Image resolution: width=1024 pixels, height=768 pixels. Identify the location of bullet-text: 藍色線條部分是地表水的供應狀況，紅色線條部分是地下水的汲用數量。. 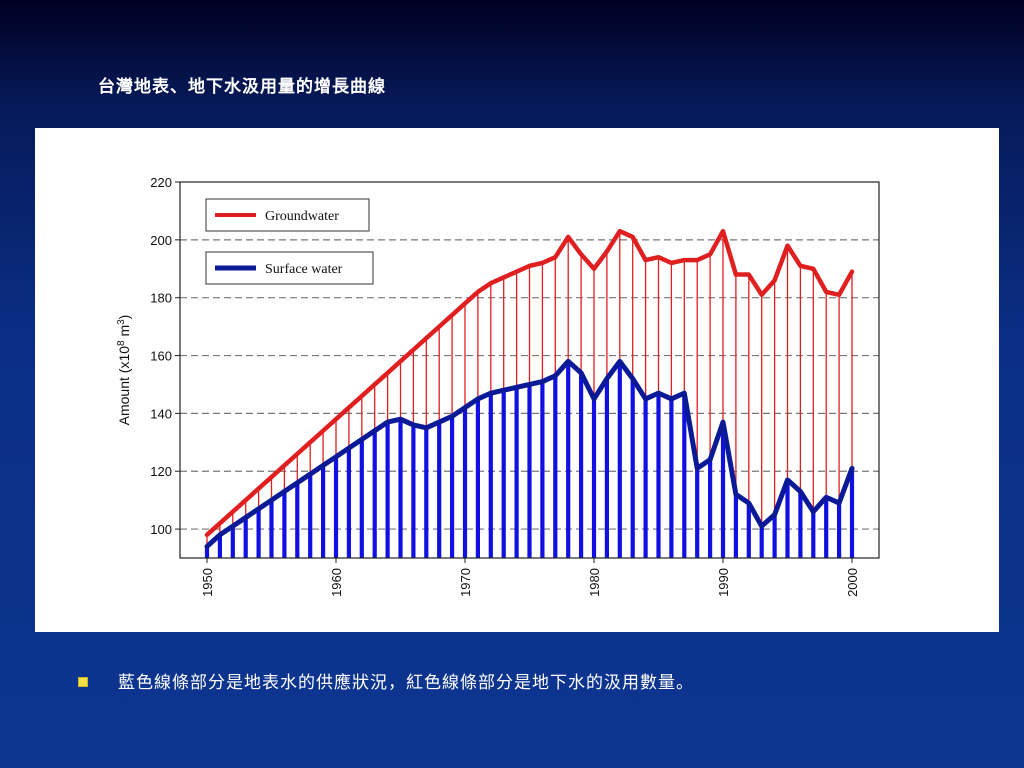
(406, 683).